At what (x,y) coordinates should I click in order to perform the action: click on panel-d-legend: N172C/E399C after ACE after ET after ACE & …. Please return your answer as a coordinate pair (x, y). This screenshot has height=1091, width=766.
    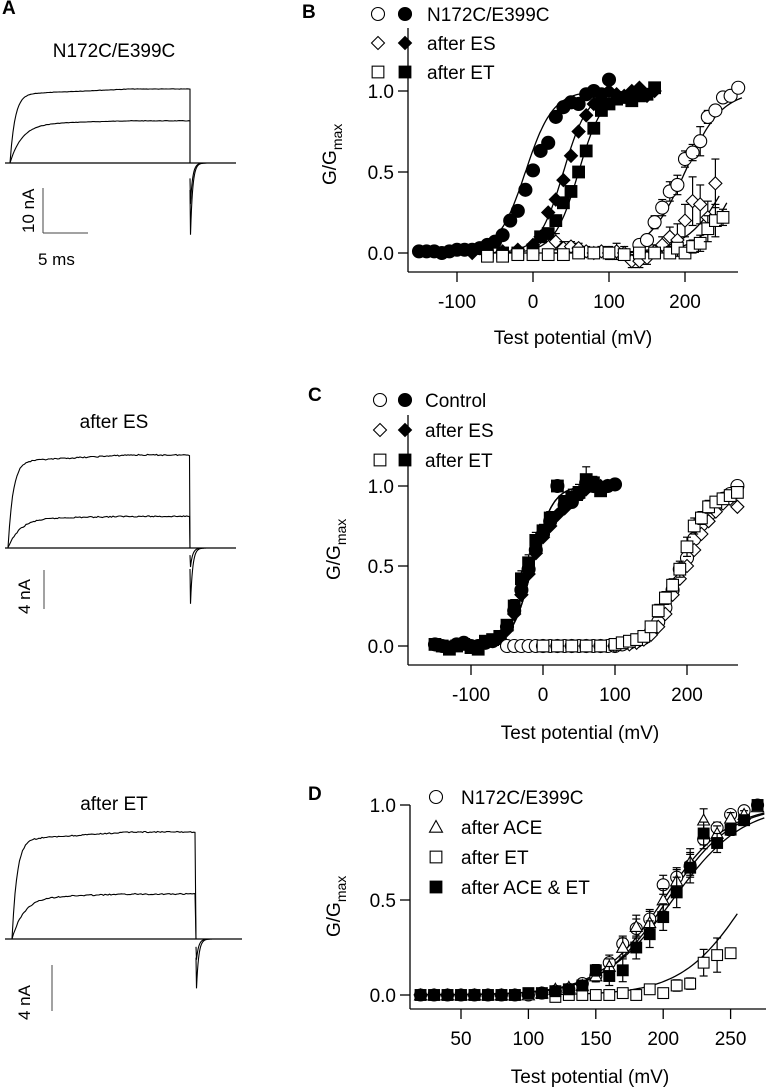
    Looking at the image, I should click on (509, 843).